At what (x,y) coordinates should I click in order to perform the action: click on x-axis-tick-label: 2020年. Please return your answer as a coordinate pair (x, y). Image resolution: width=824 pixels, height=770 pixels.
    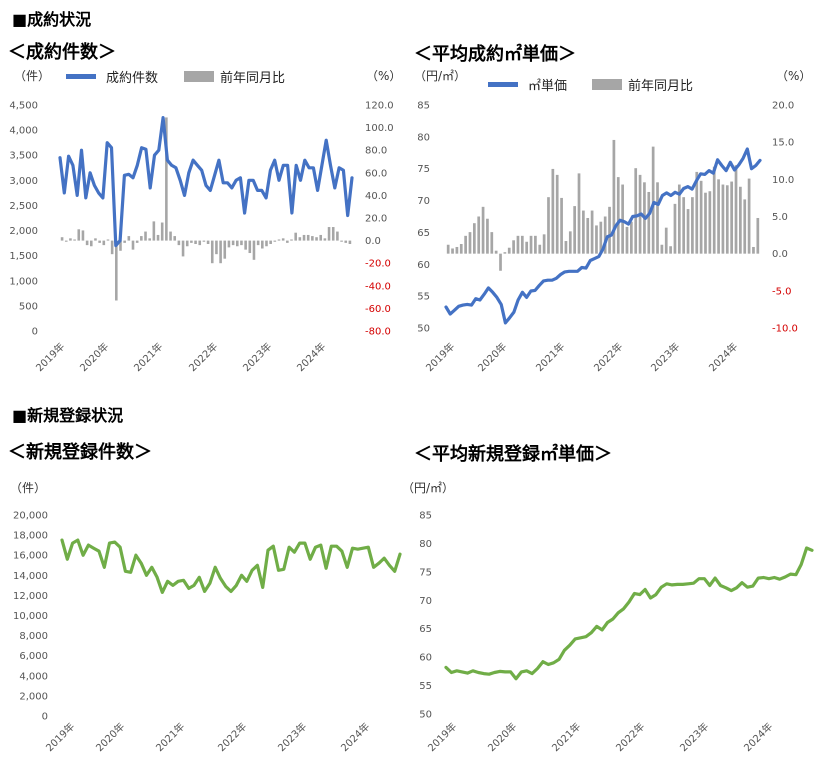
    Looking at the image, I should click on (110, 737).